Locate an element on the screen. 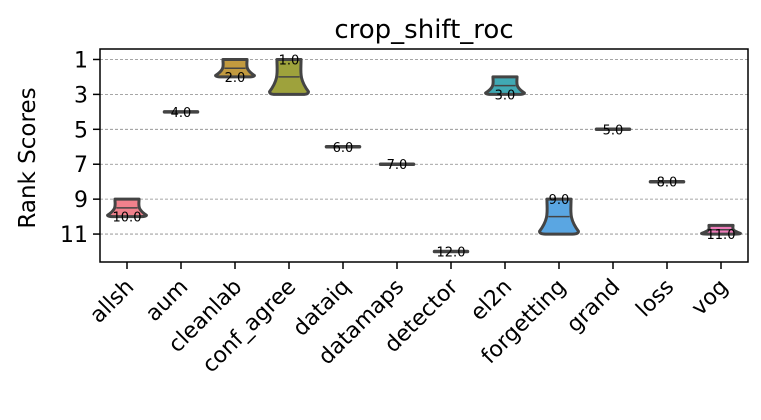 This screenshot has width=761, height=420. y-tick-label: 5 is located at coordinates (81, 130).